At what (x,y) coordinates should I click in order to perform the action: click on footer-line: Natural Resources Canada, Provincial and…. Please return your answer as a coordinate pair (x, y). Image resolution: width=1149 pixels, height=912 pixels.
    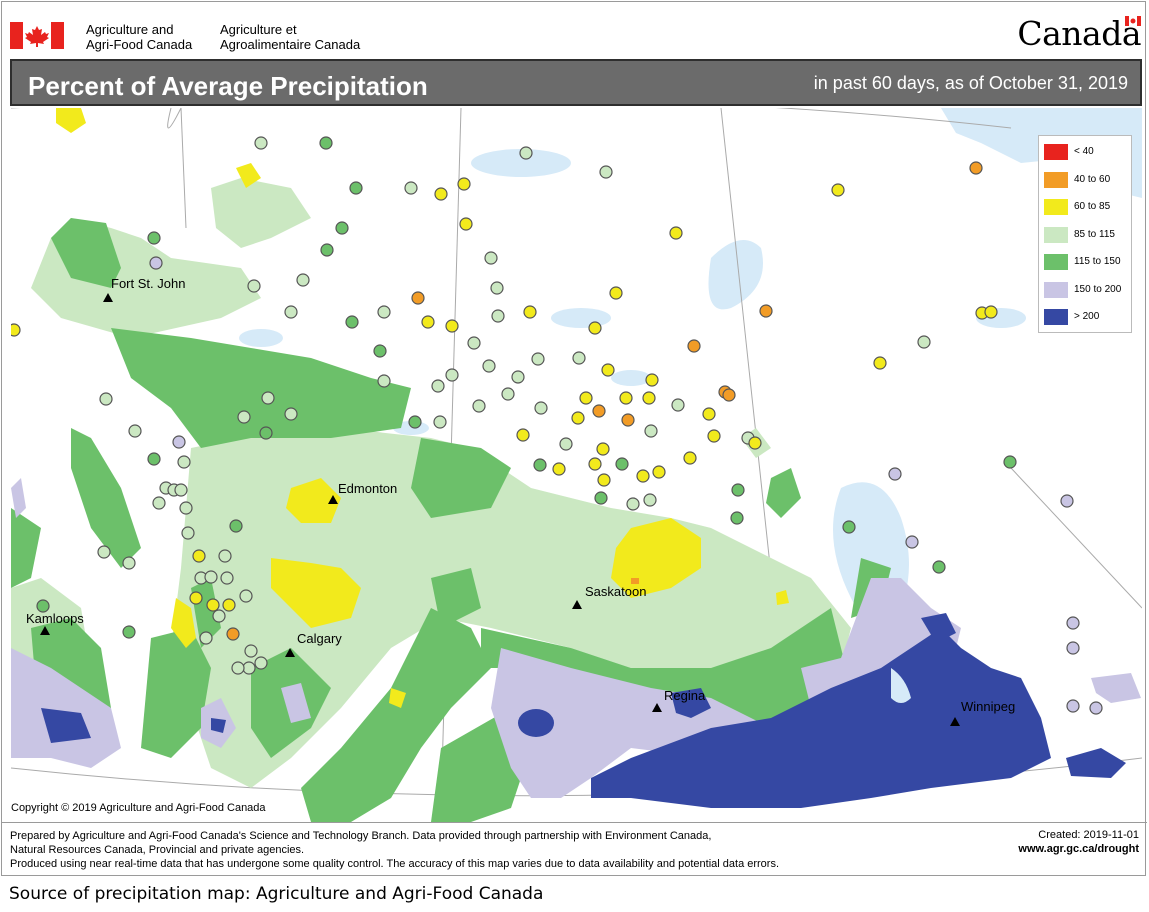
    Looking at the image, I should click on (157, 850).